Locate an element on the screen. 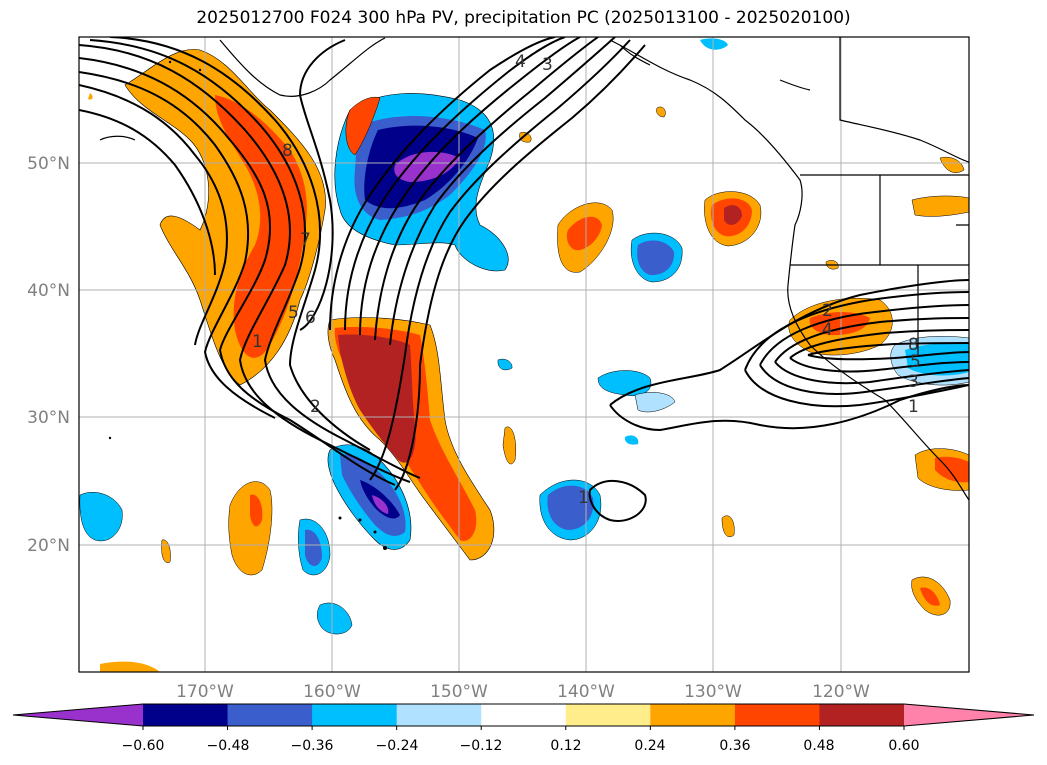  lon-label-170w: 170°W is located at coordinates (205, 692).